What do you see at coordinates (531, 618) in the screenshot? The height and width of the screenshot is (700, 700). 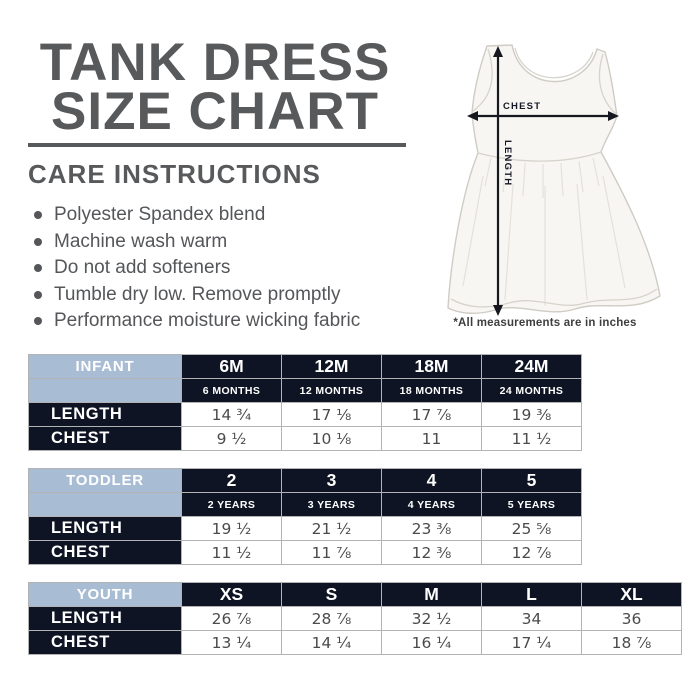 I see `measurement-value: 34` at bounding box center [531, 618].